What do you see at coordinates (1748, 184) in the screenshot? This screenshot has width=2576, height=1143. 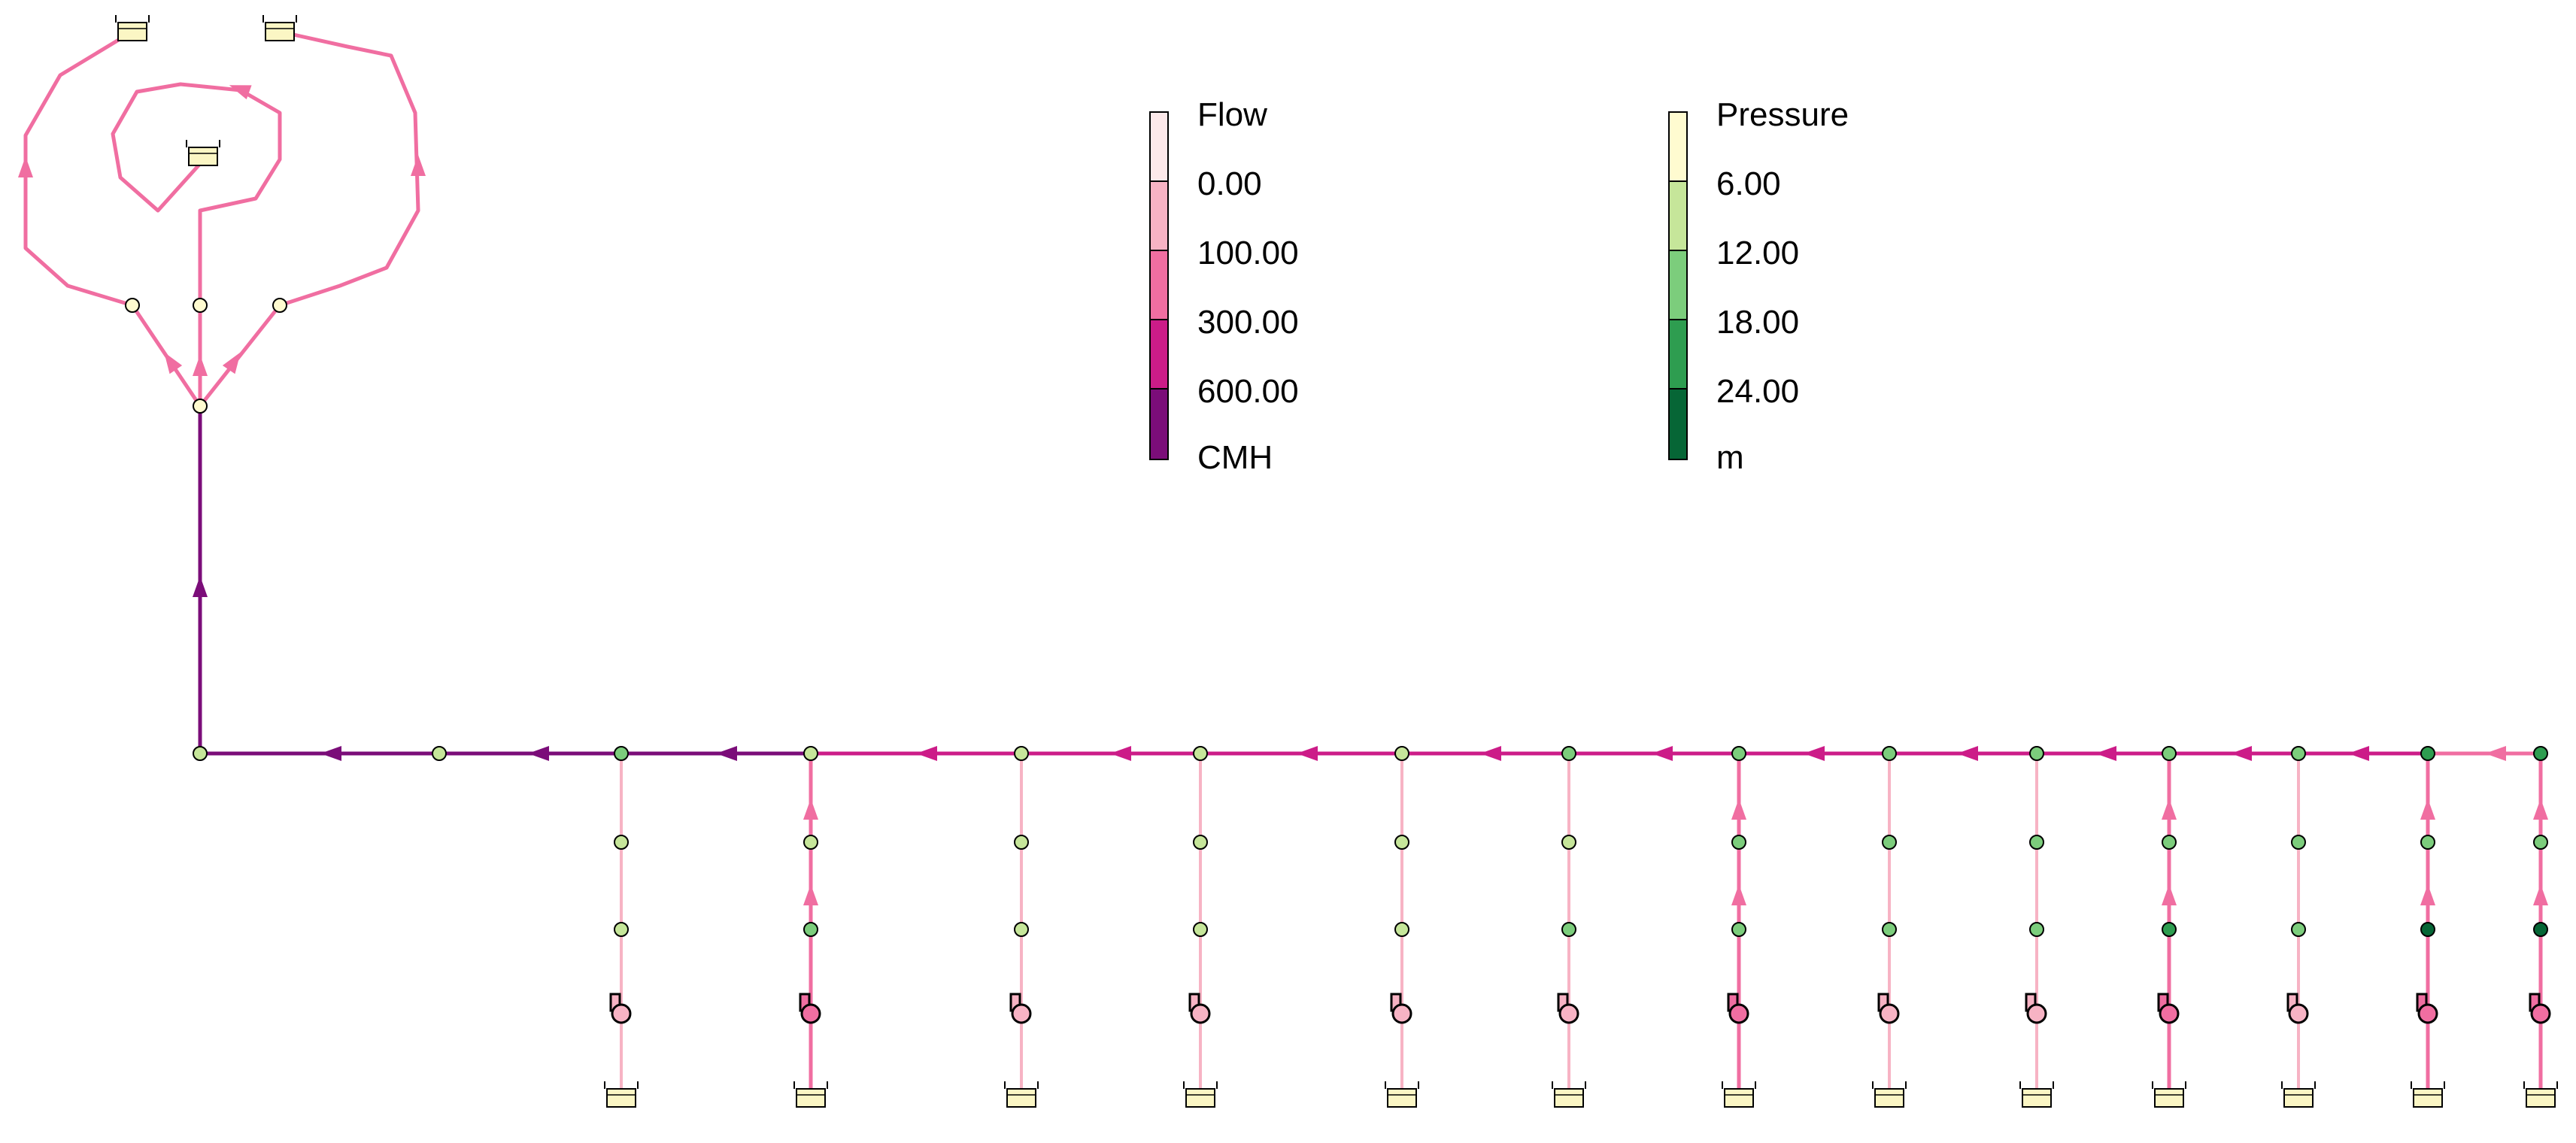 I see `pressure-threshold-1: 6.00` at bounding box center [1748, 184].